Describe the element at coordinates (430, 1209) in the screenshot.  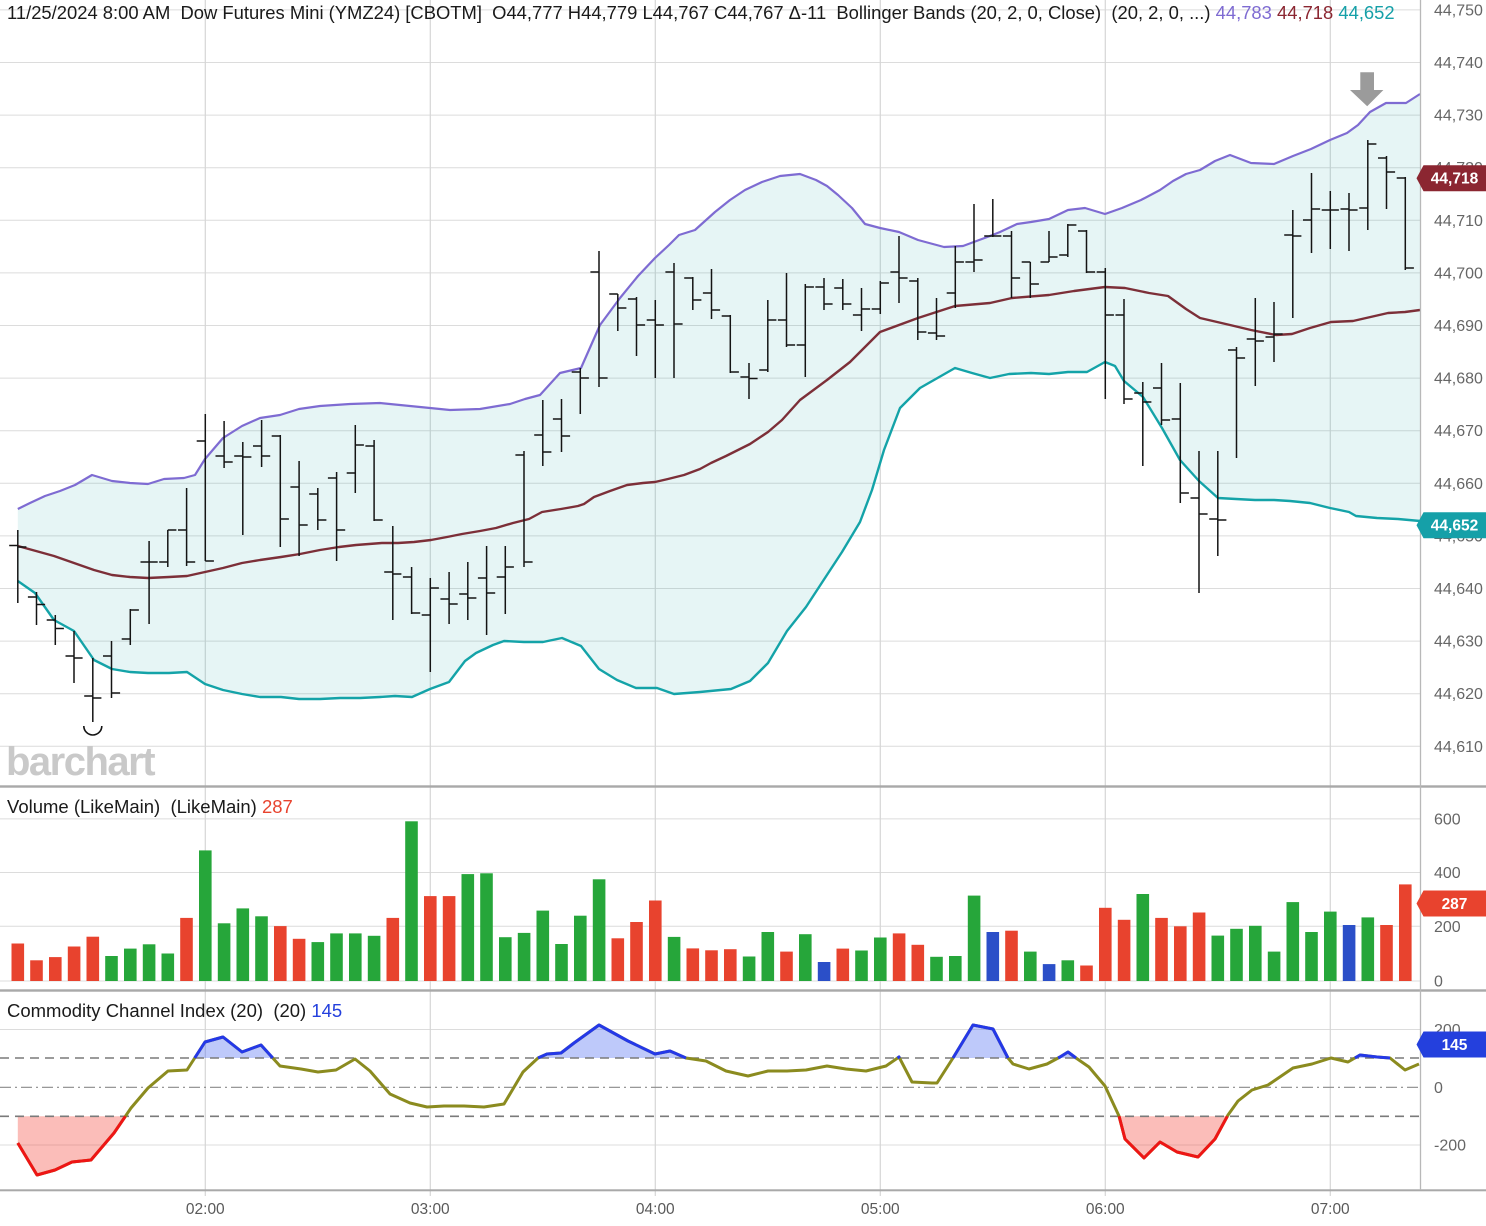
I see `svg-text: 03:00` at that location.